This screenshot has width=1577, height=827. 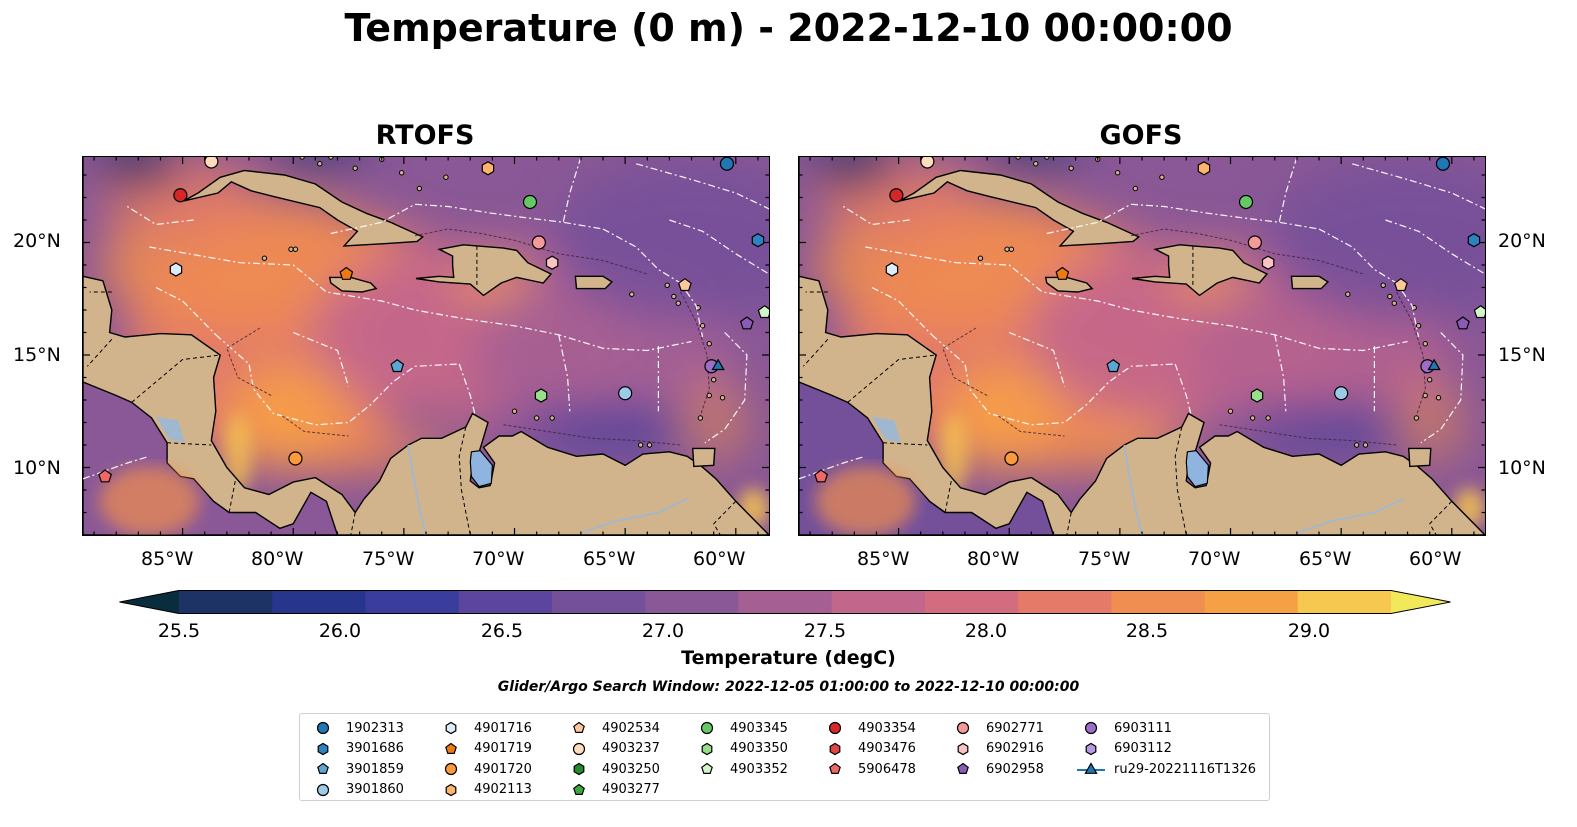 I want to click on legend-entry-4903250: 4903250, so click(x=612, y=769).